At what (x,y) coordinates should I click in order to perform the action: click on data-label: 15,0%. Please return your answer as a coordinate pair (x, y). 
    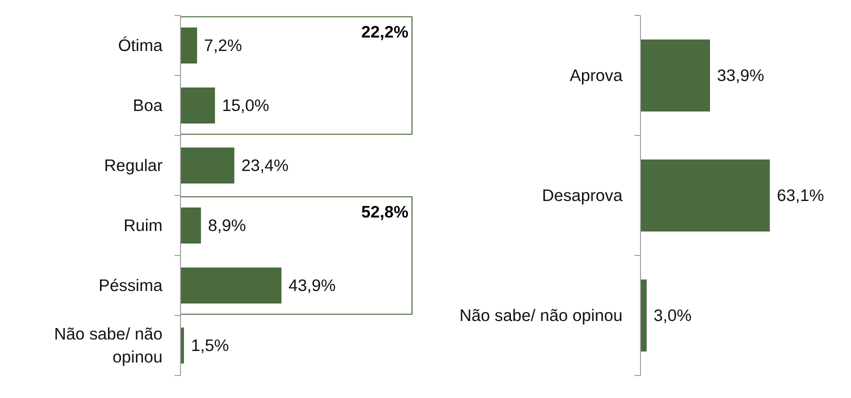
    Looking at the image, I should click on (246, 105).